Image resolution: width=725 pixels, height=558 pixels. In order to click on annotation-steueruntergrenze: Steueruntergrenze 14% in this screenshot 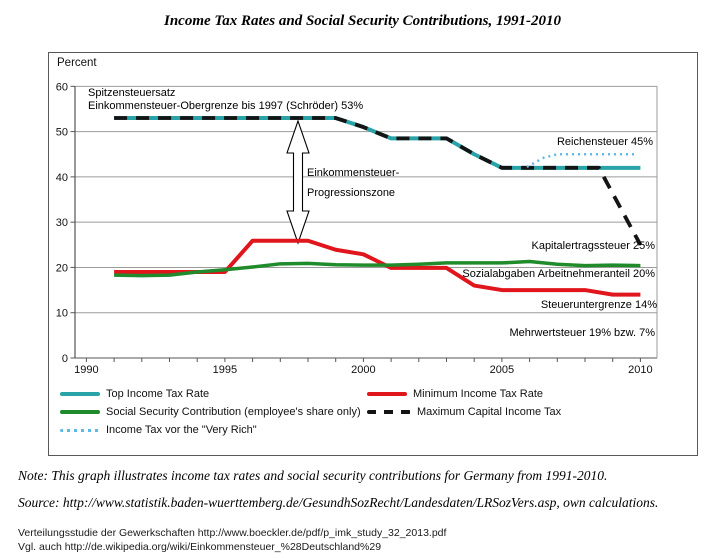, I will do `click(598, 305)`.